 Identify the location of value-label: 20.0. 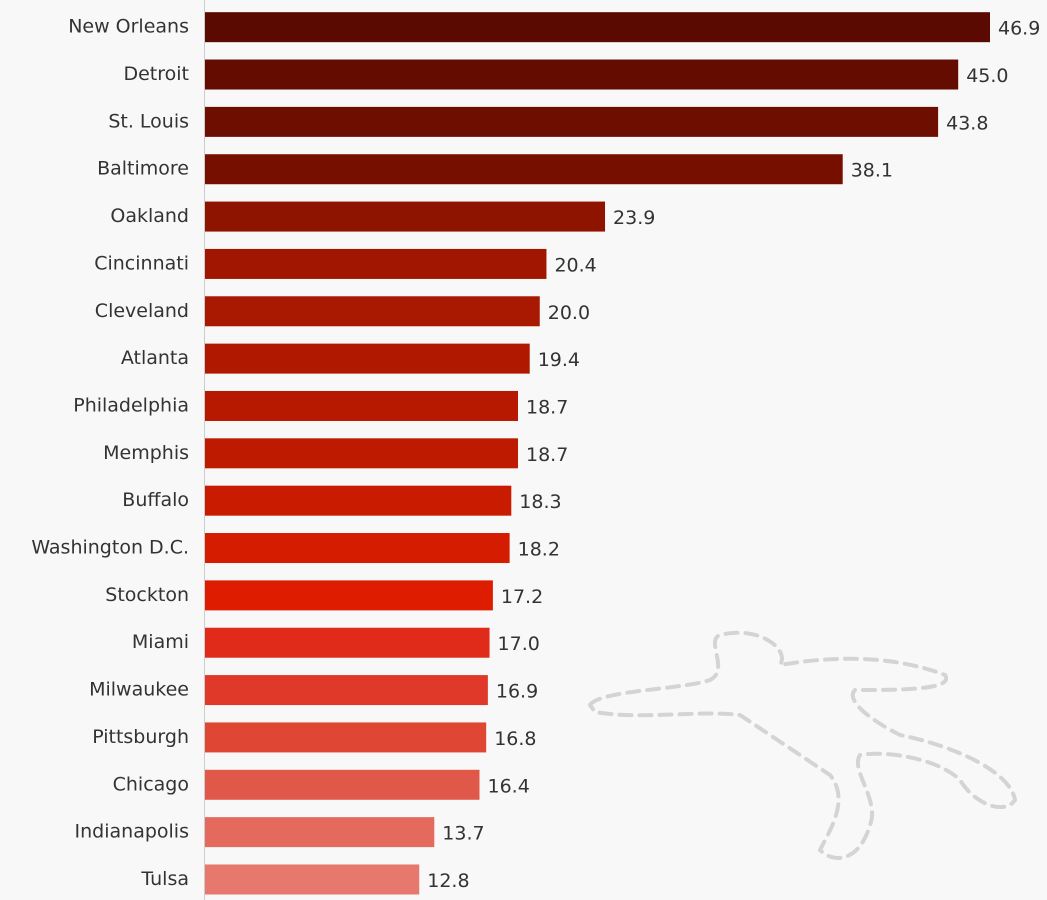
(569, 313).